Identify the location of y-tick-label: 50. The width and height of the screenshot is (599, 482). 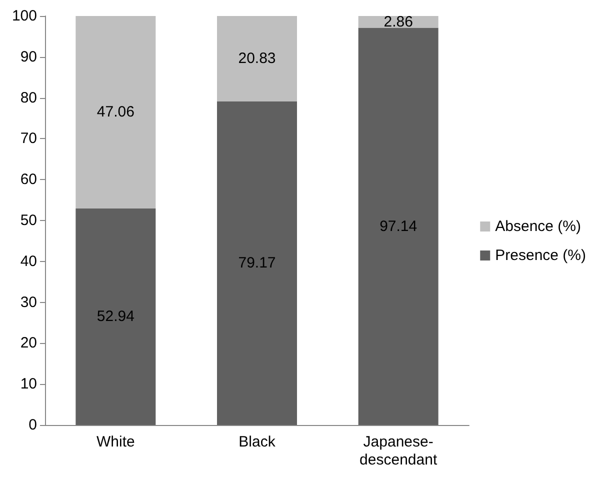
(28, 220).